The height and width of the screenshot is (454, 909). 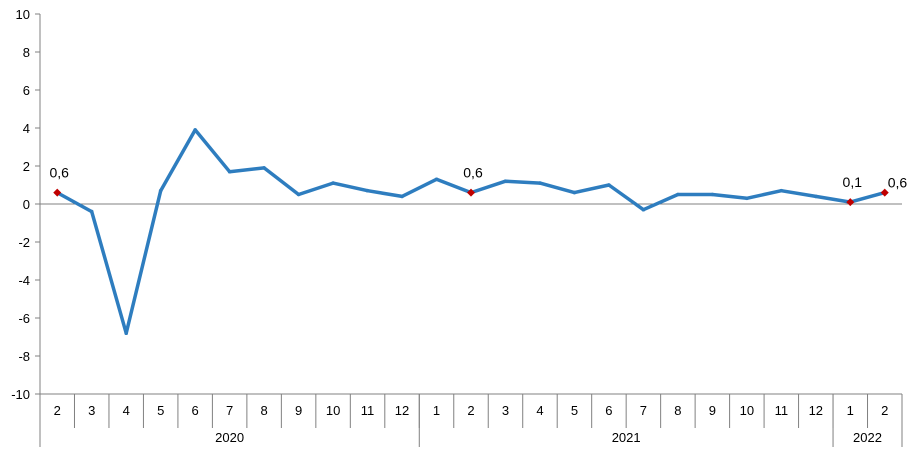 I want to click on y-tick-label: -10, so click(x=20, y=394).